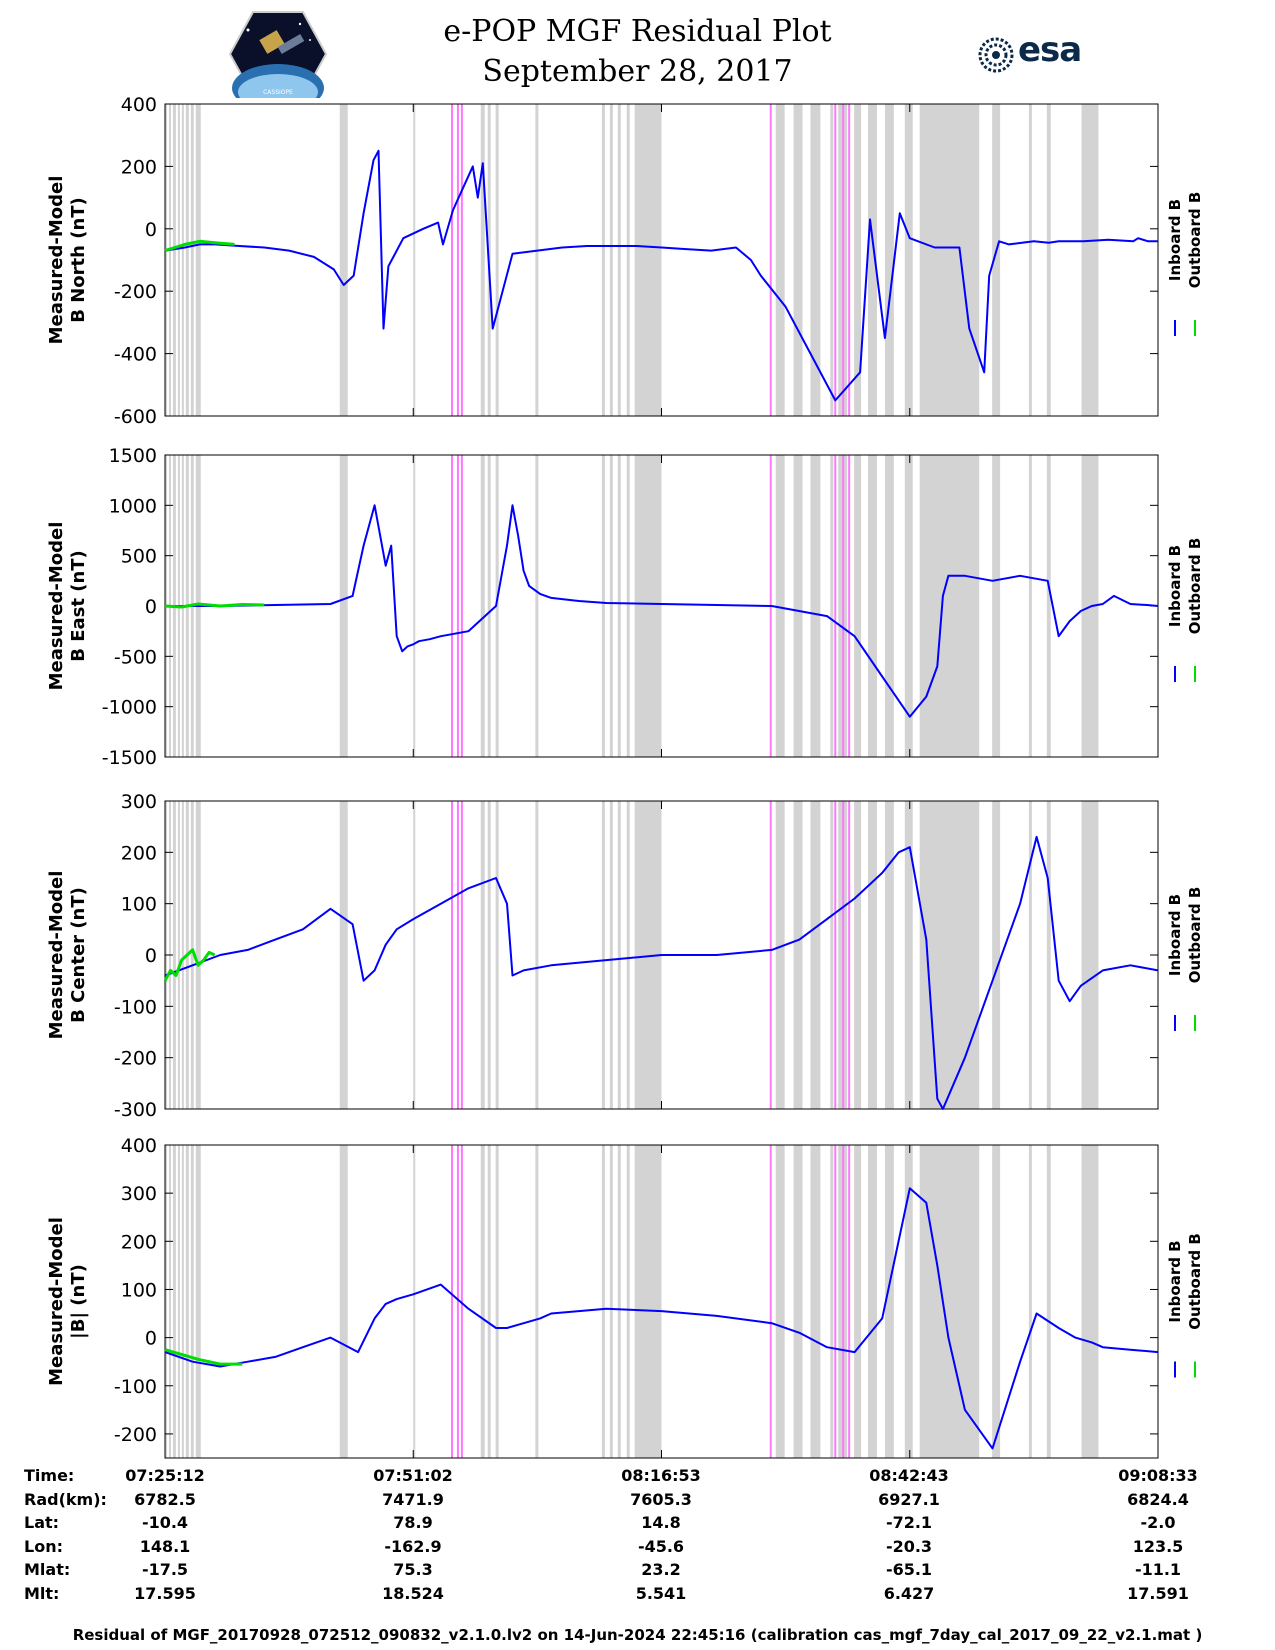 This screenshot has width=1275, height=1650. Describe the element at coordinates (1175, 935) in the screenshot. I see `legend-inboard-label: Inboard B` at that location.